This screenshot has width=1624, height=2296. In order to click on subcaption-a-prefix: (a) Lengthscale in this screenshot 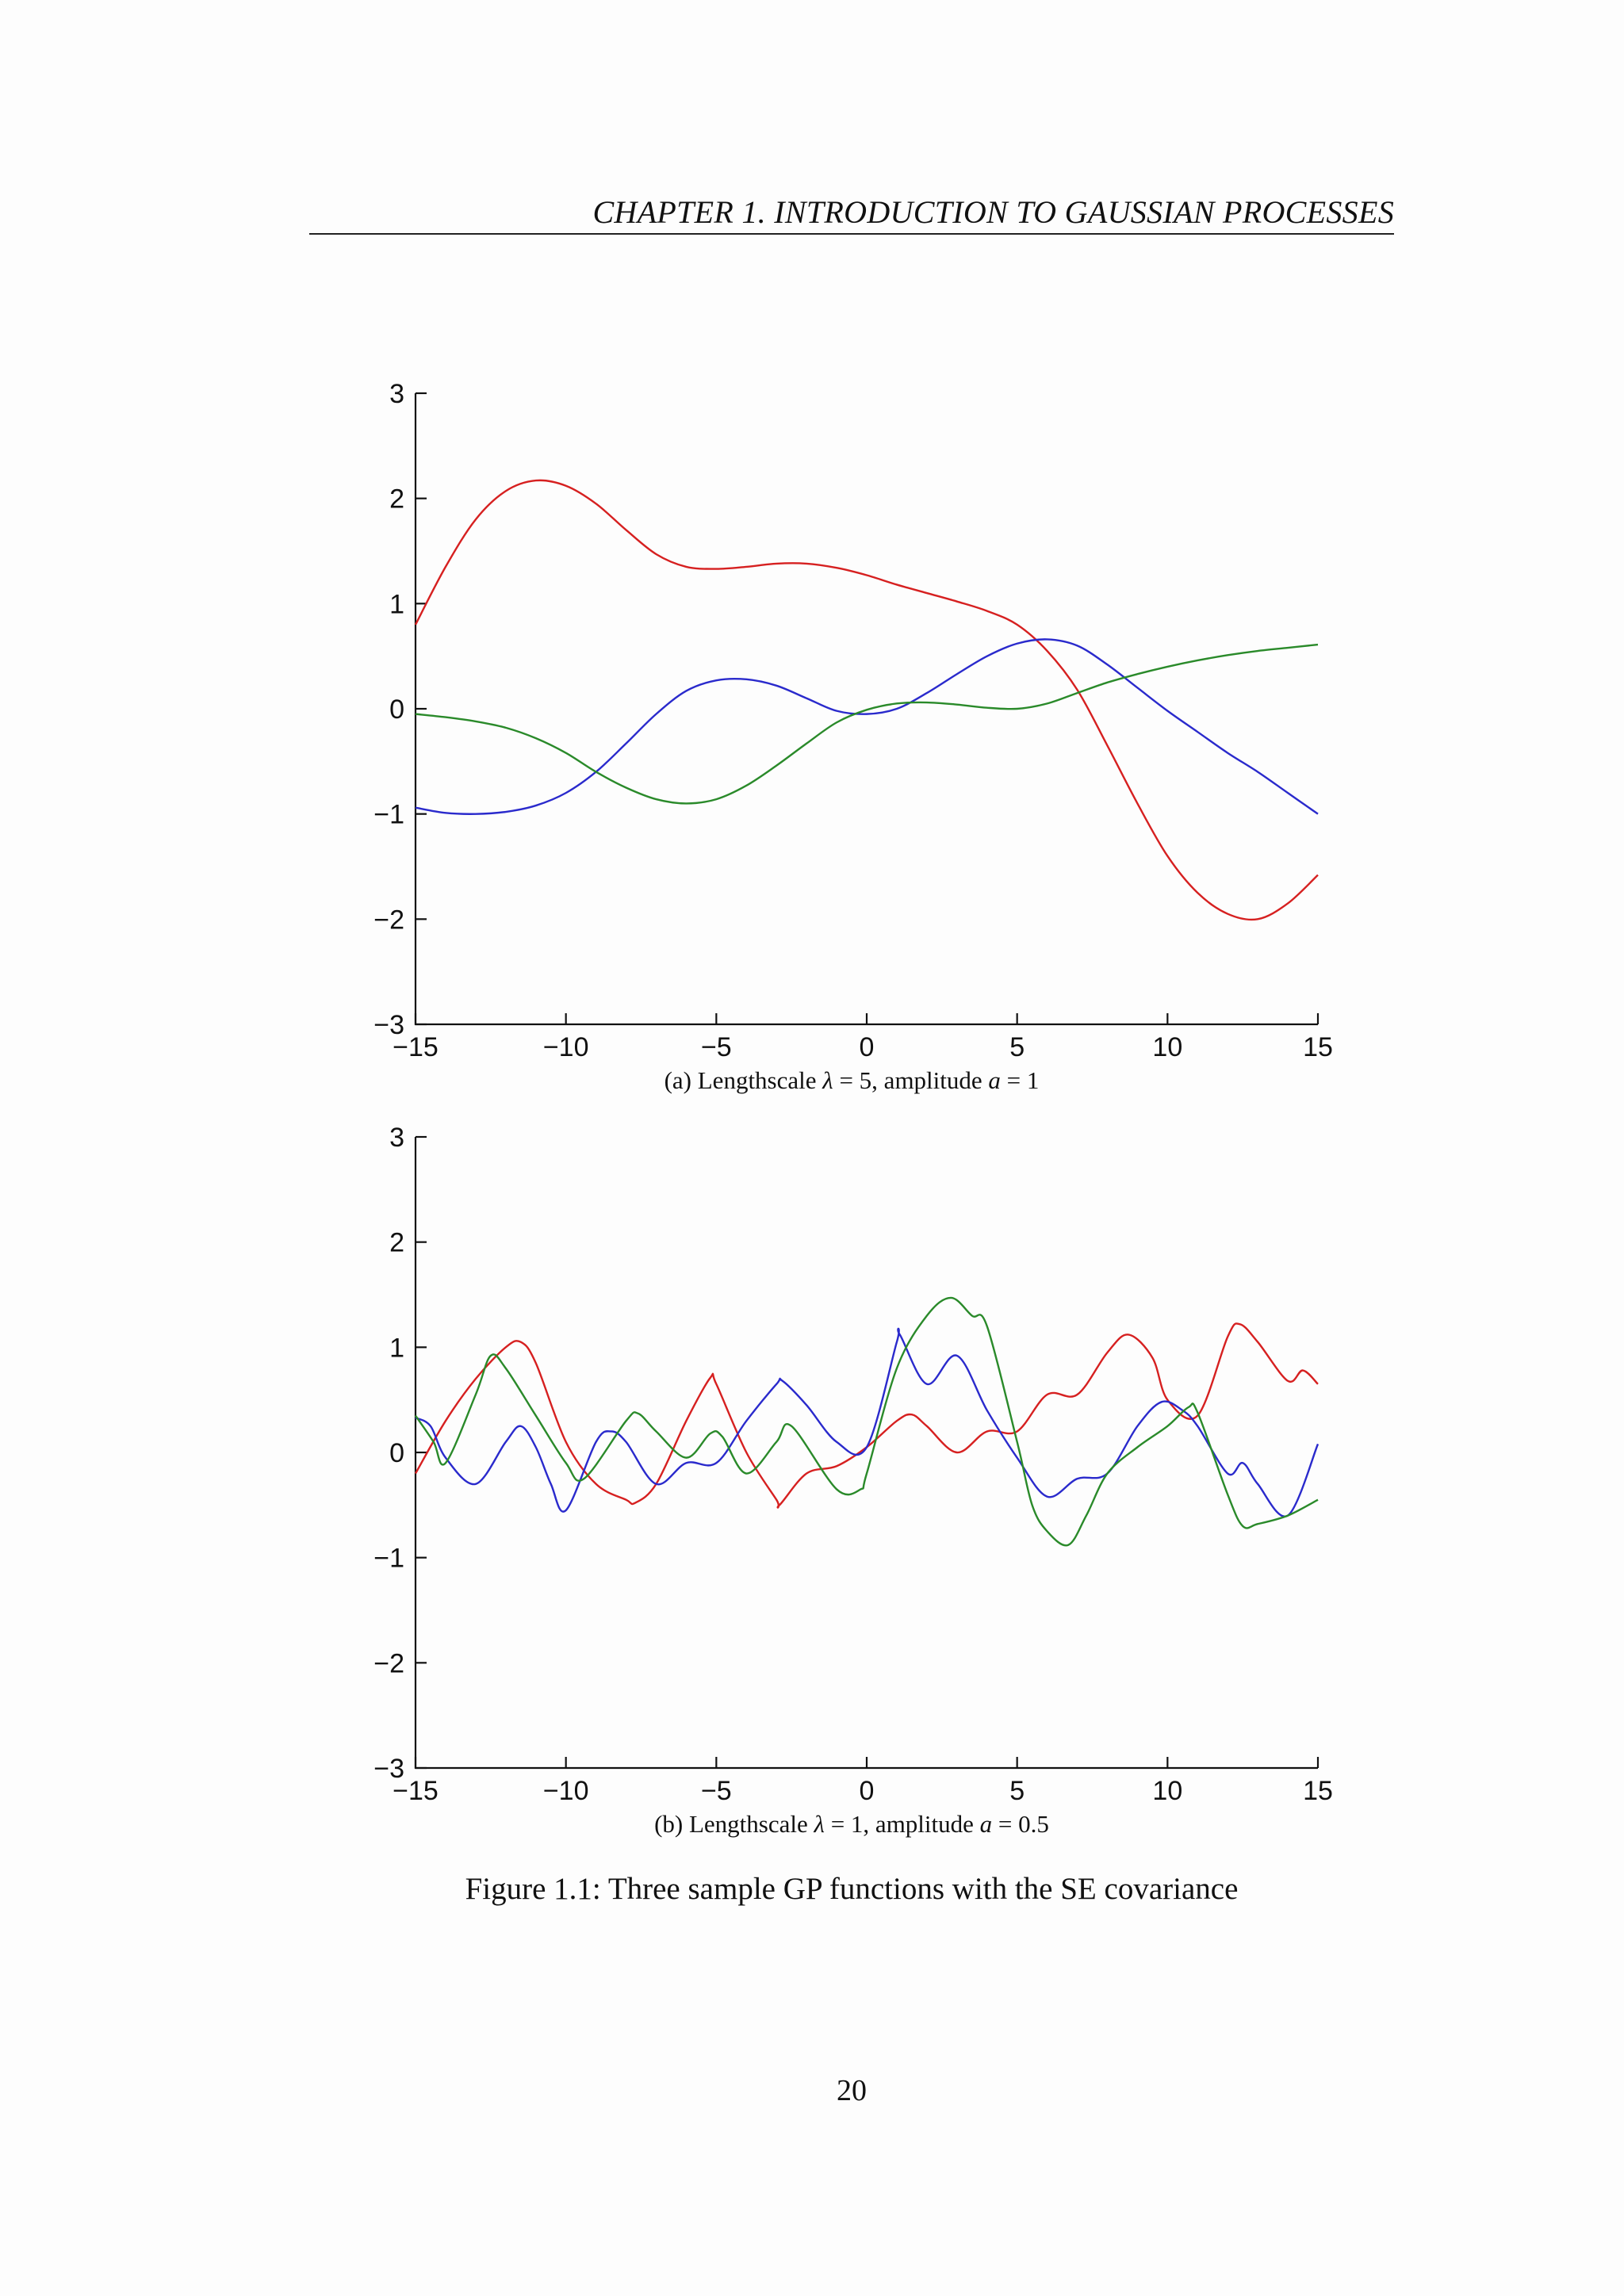, I will do `click(743, 1080)`.